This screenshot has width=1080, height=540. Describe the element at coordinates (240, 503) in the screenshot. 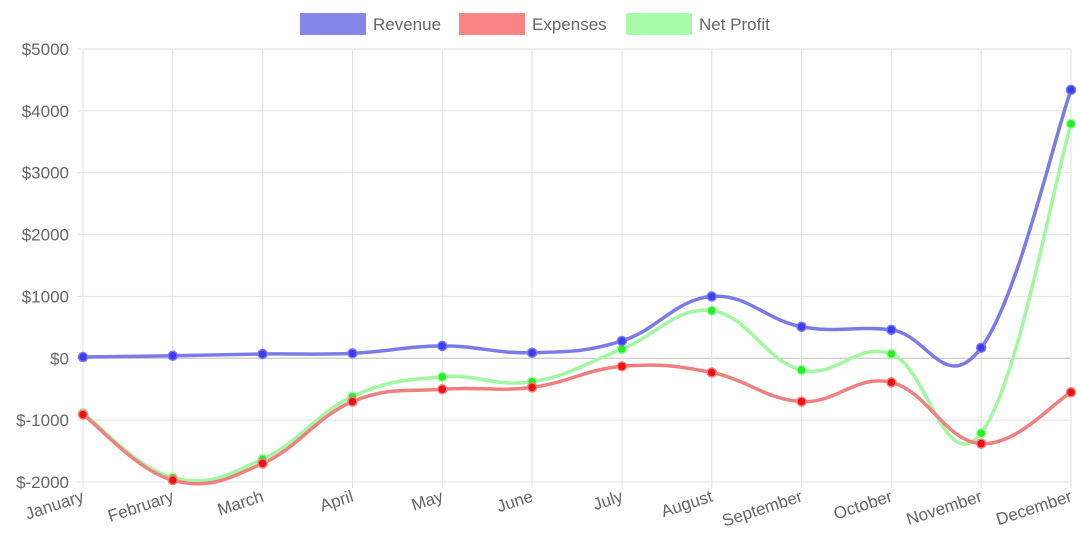

I see `x-tick-label: March` at that location.